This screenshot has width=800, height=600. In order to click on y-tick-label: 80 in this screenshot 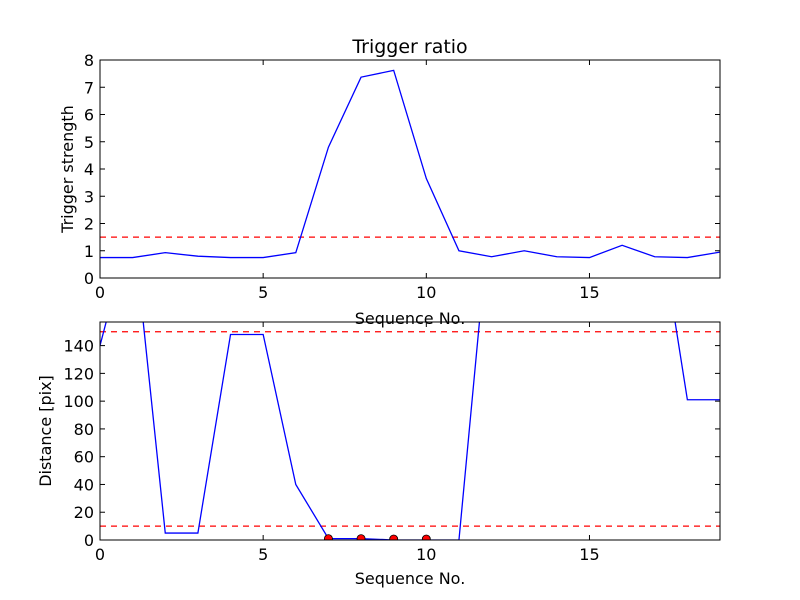, I will do `click(84, 429)`.